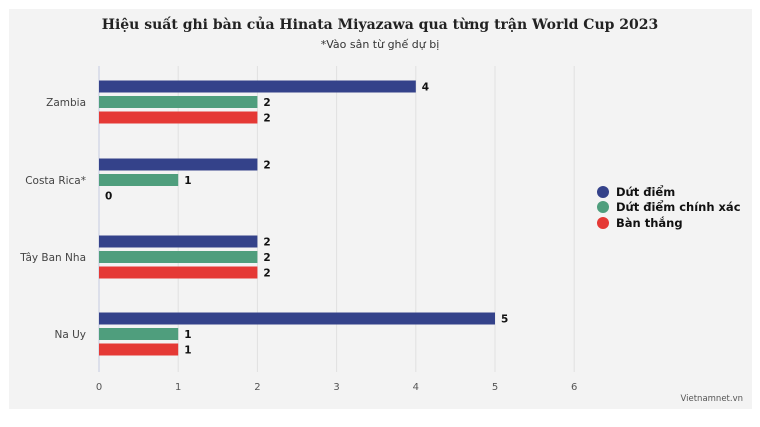  Describe the element at coordinates (70, 335) in the screenshot. I see `category-label: Na Uy` at that location.